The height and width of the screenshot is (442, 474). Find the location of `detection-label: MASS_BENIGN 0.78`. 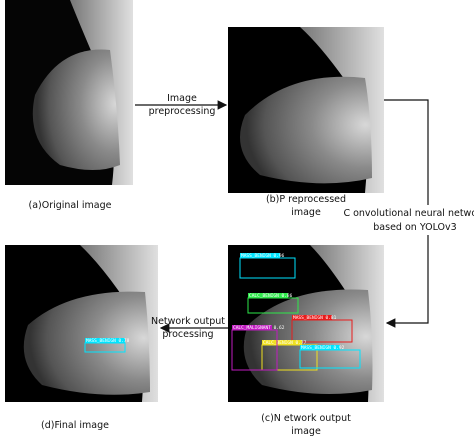

detection-label: MASS_BENIGN 0.78 is located at coordinates (108, 341).